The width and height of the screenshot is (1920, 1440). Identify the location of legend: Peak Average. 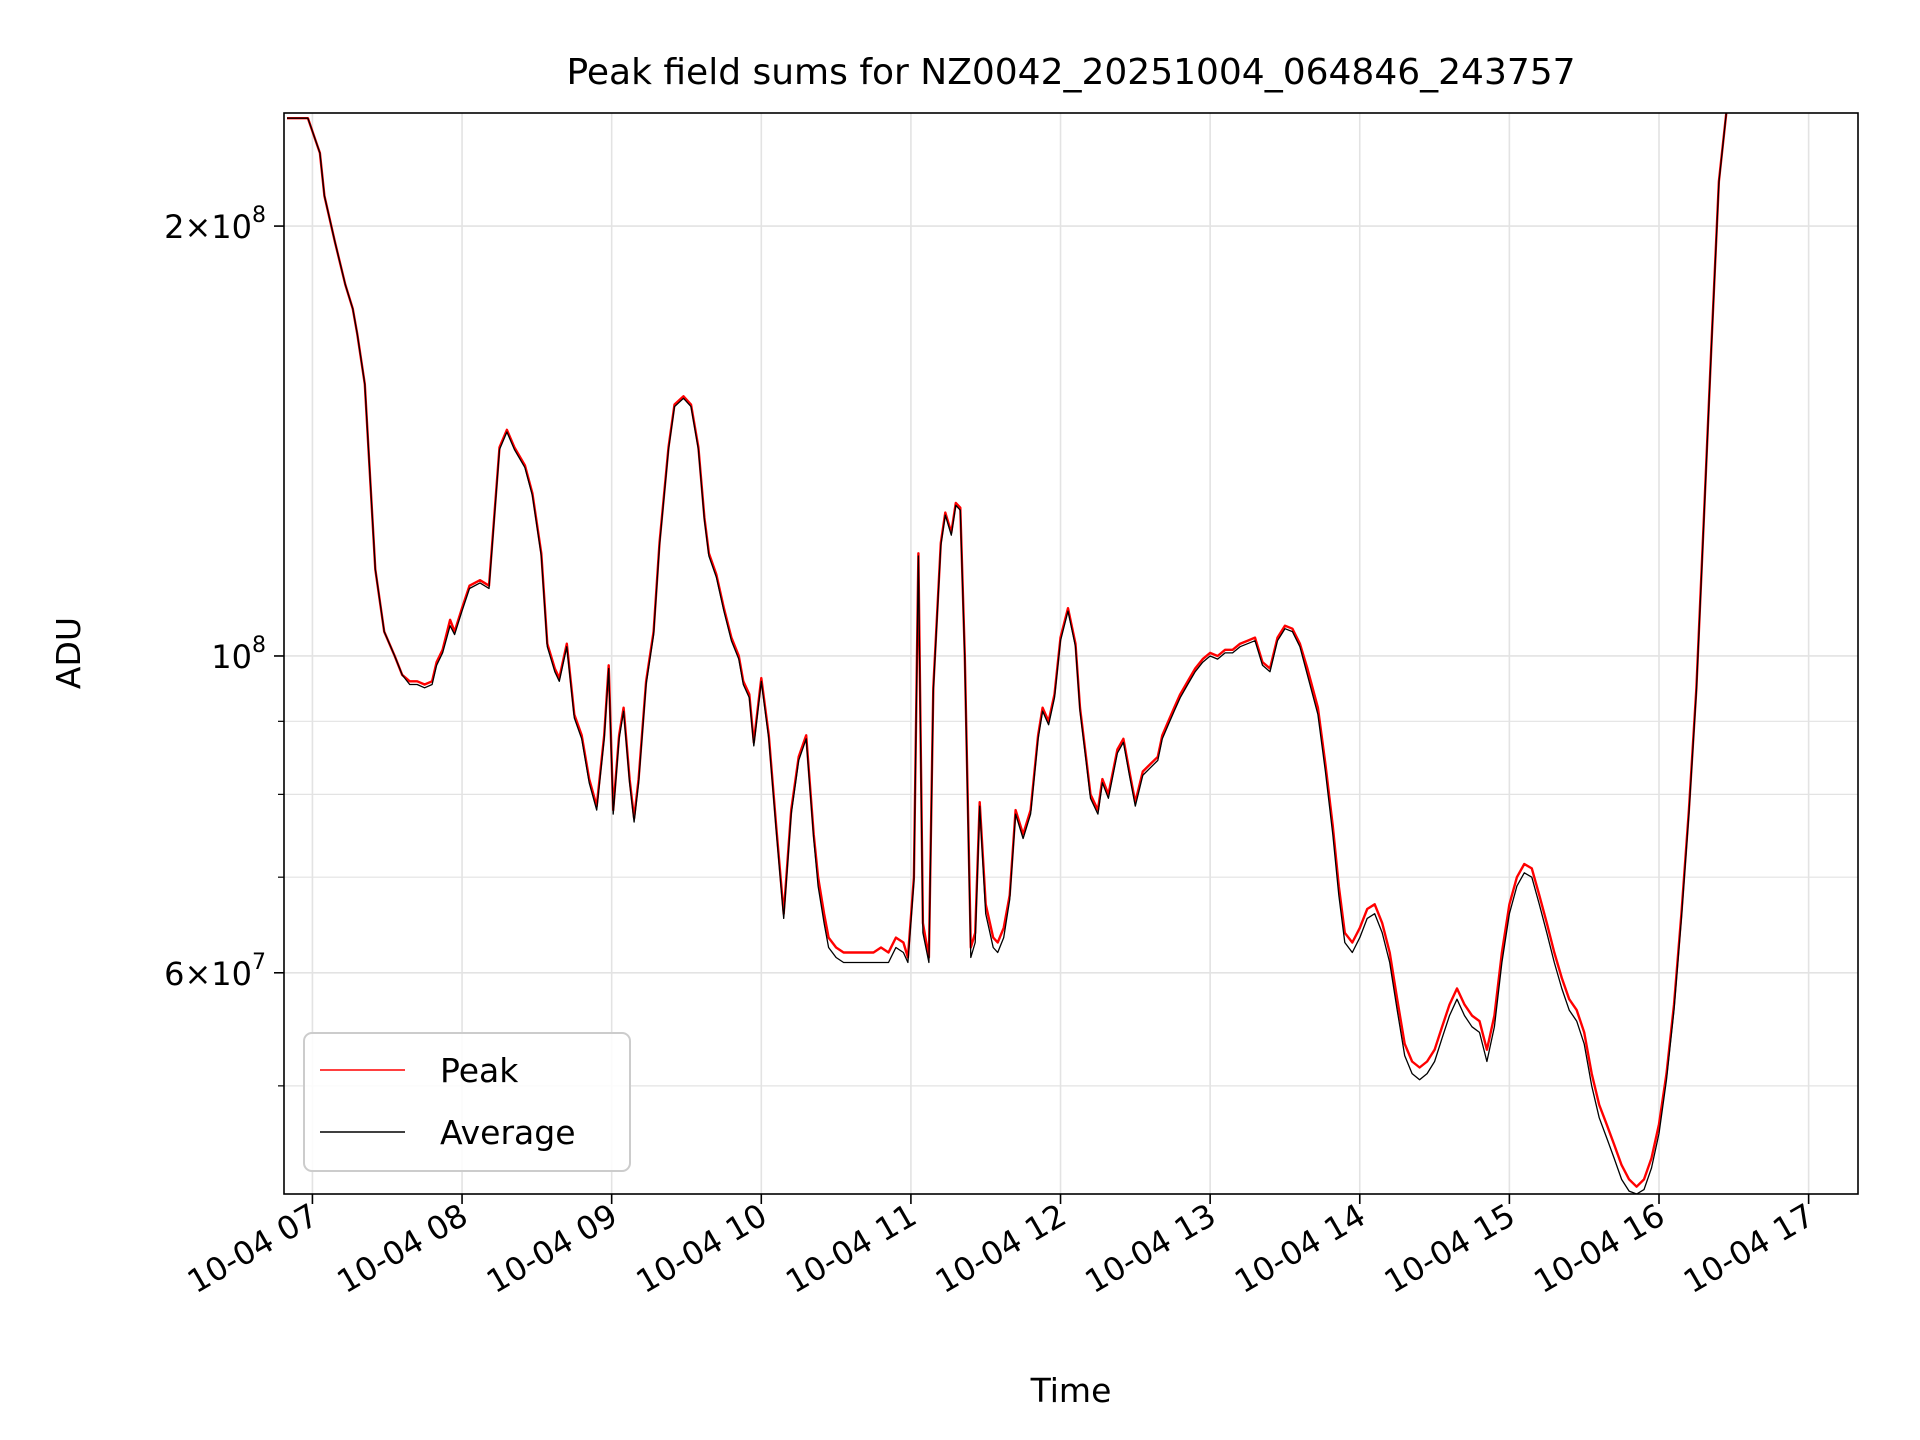
(467, 1102).